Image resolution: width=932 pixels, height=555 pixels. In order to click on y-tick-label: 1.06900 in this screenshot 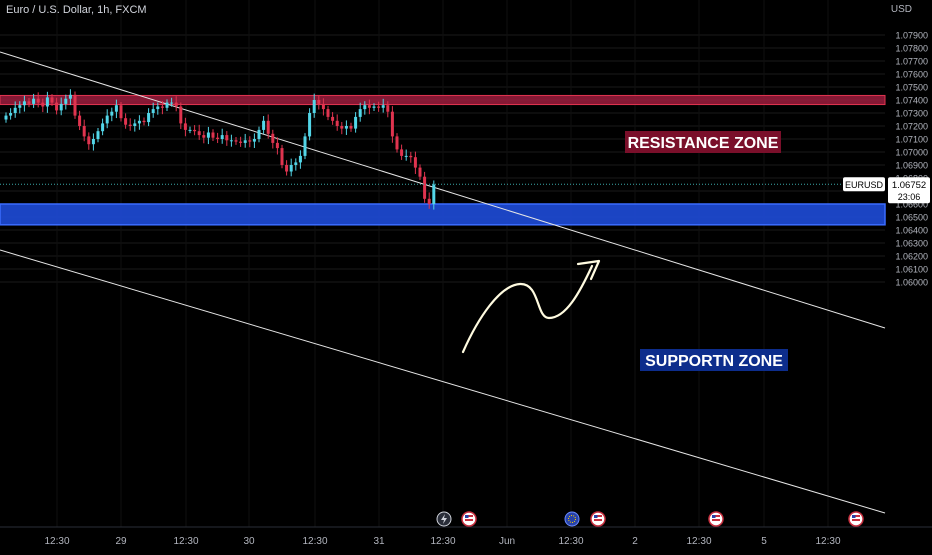, I will do `click(911, 166)`.